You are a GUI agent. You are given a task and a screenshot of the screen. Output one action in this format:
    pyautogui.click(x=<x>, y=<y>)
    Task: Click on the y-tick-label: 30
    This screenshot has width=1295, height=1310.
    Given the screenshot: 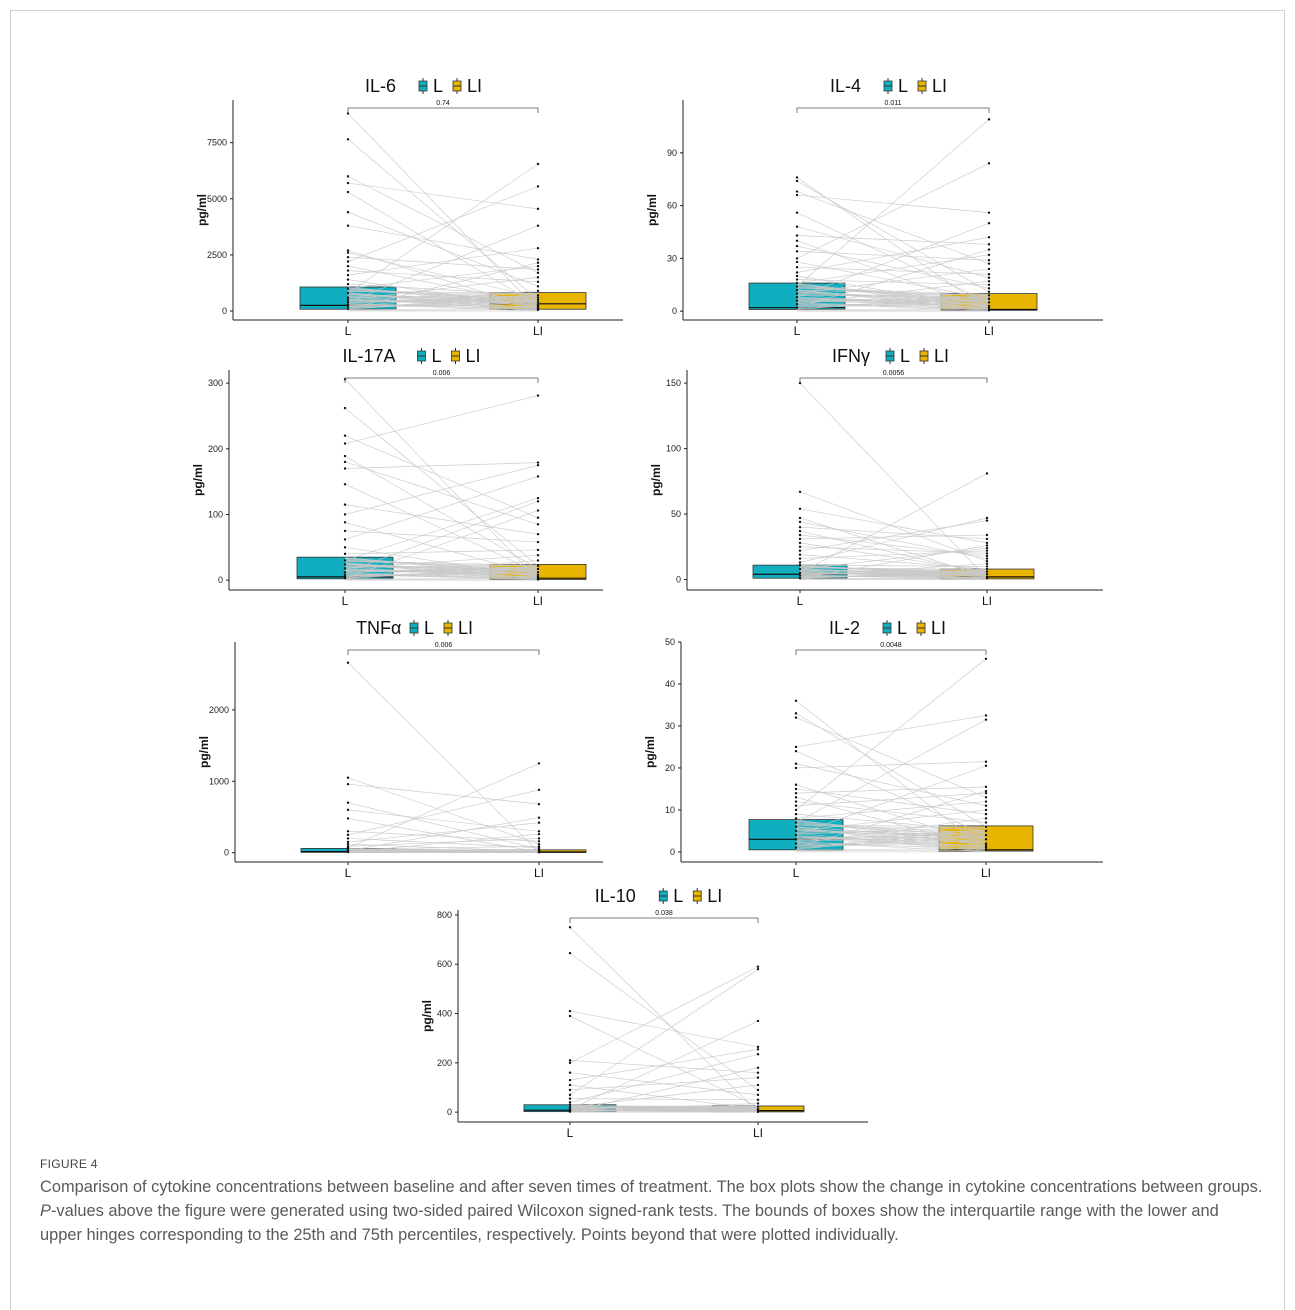 What is the action you would take?
    pyautogui.click(x=670, y=726)
    